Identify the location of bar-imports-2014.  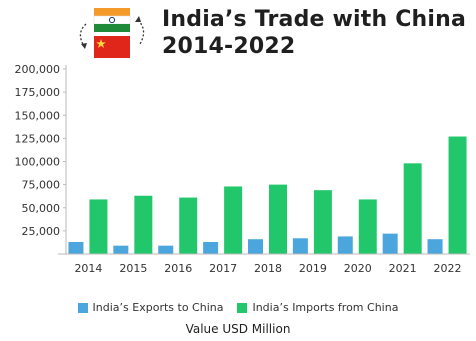
(98, 226).